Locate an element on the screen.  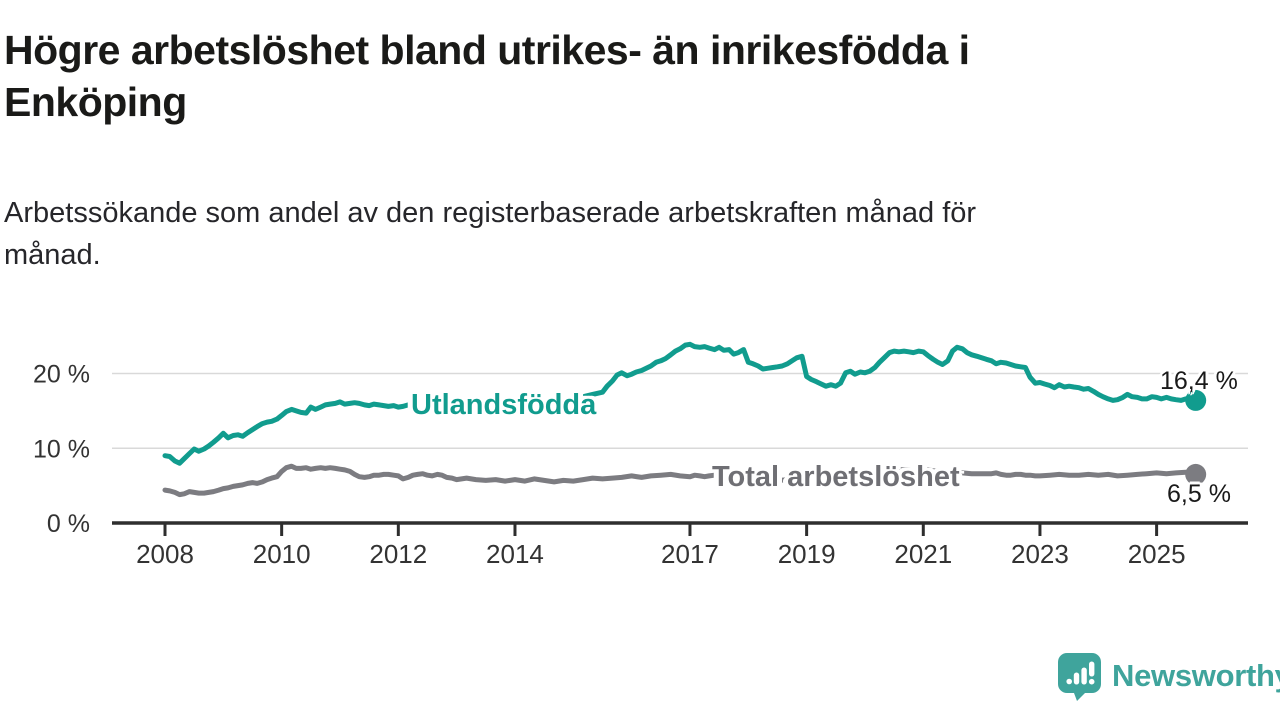
newsworthy-logo: Newsworthy is located at coordinates (1168, 676).